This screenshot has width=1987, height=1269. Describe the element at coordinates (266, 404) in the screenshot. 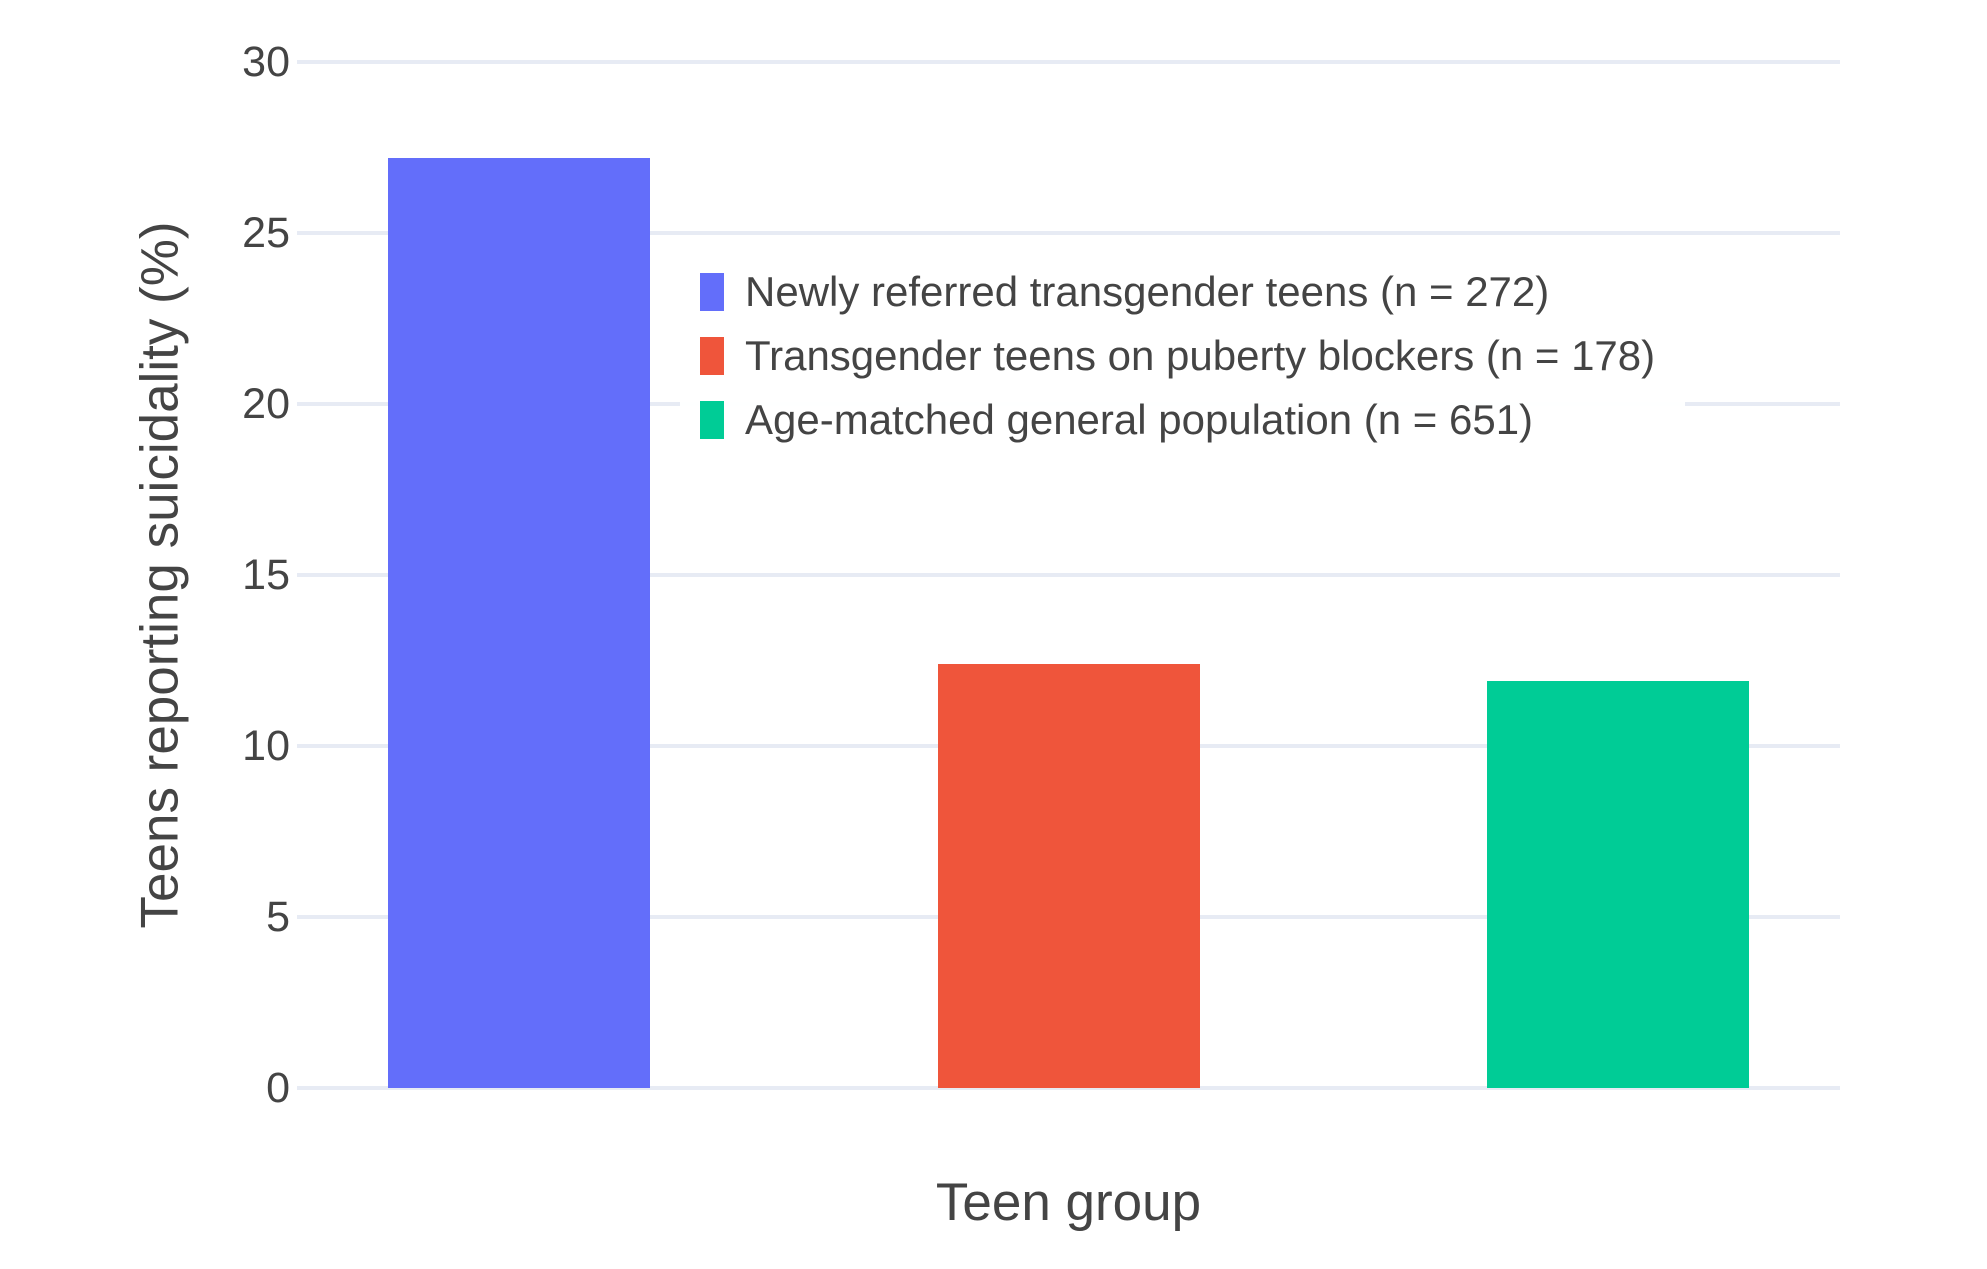

I see `y-tick-label-20: 20` at that location.